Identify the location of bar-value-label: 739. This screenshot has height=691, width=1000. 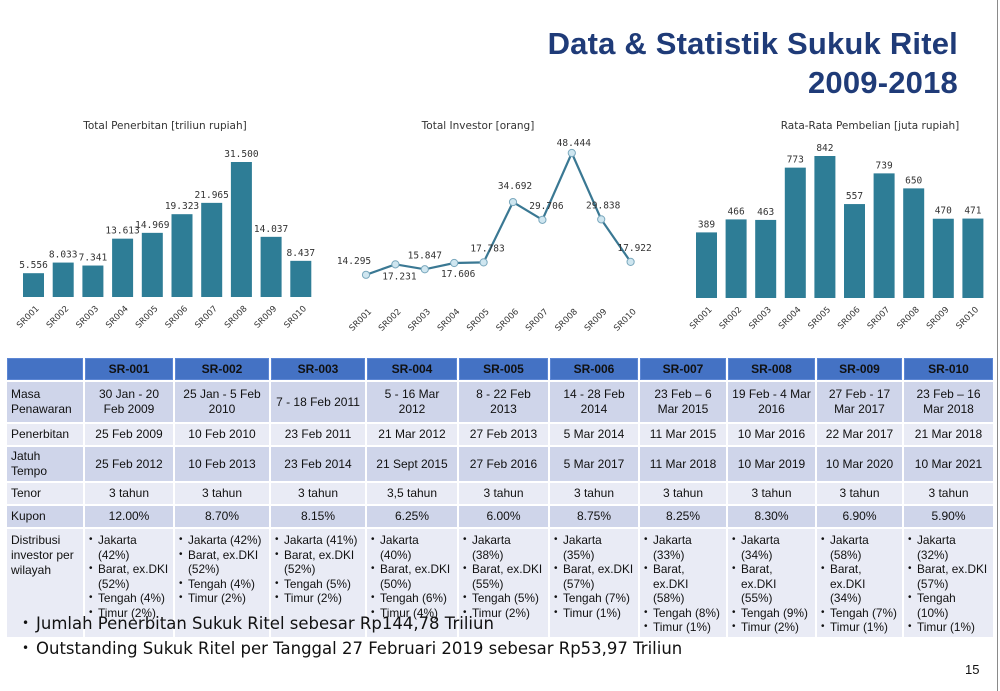
(884, 165).